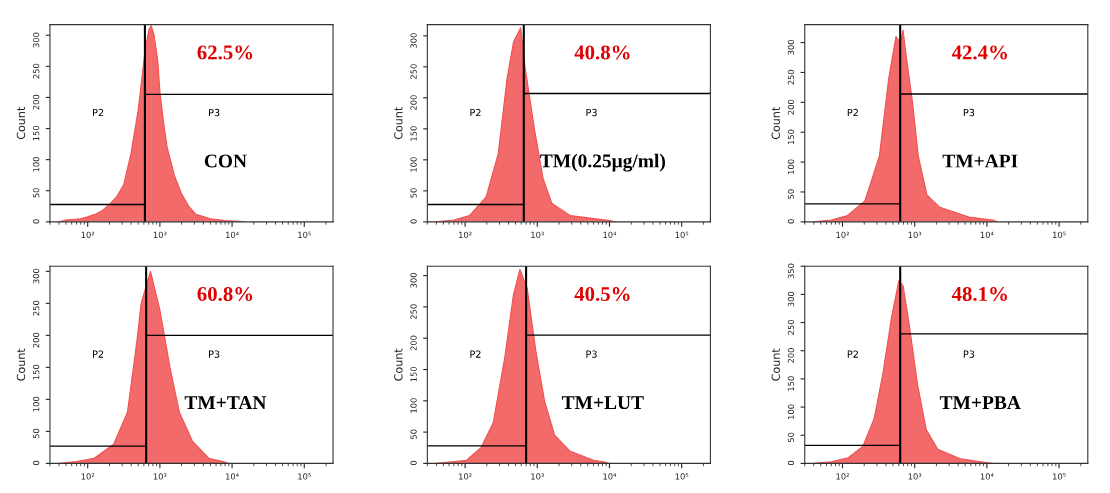  What do you see at coordinates (225, 402) in the screenshot?
I see `annotation: TM+TAN` at bounding box center [225, 402].